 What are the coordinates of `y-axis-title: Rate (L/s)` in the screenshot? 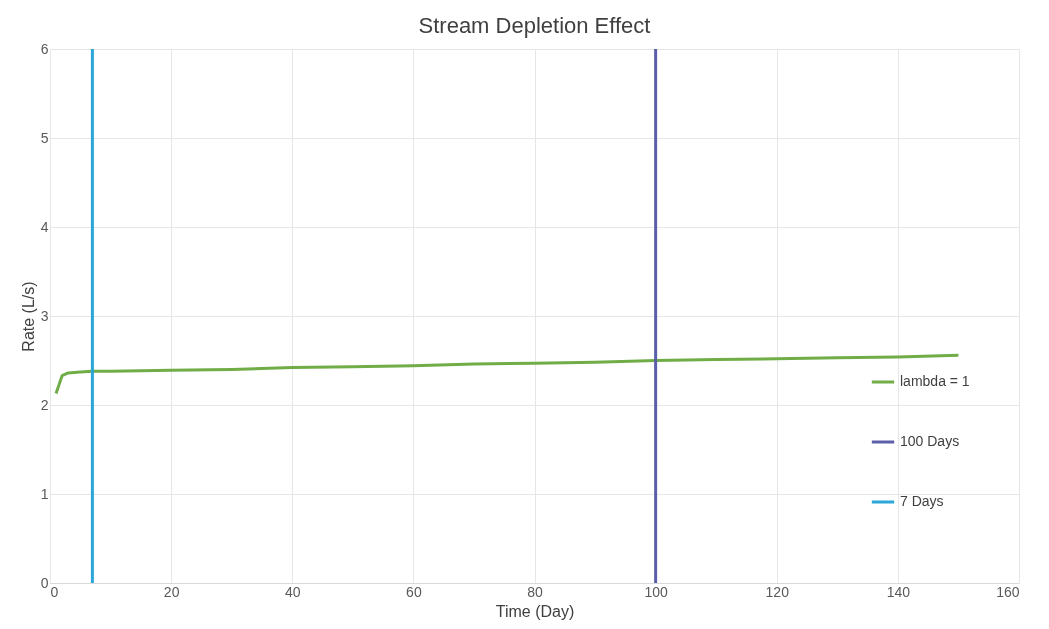 It's located at (28, 316).